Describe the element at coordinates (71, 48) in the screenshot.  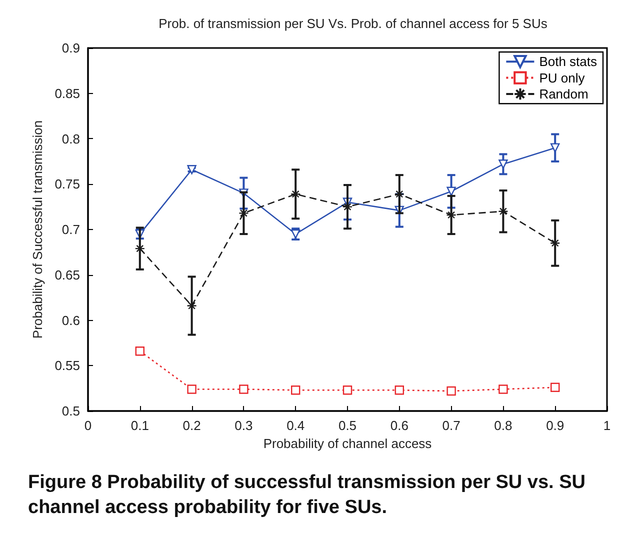
I see `y-tick-label: 0.9` at that location.